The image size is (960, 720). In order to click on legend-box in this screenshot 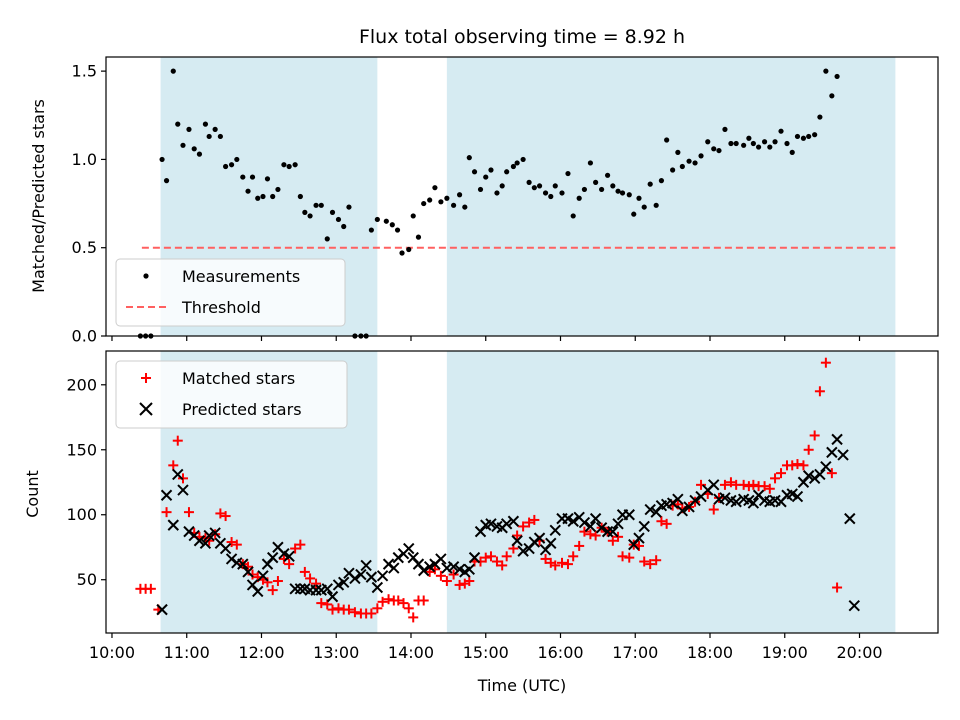, I will do `click(231, 394)`.